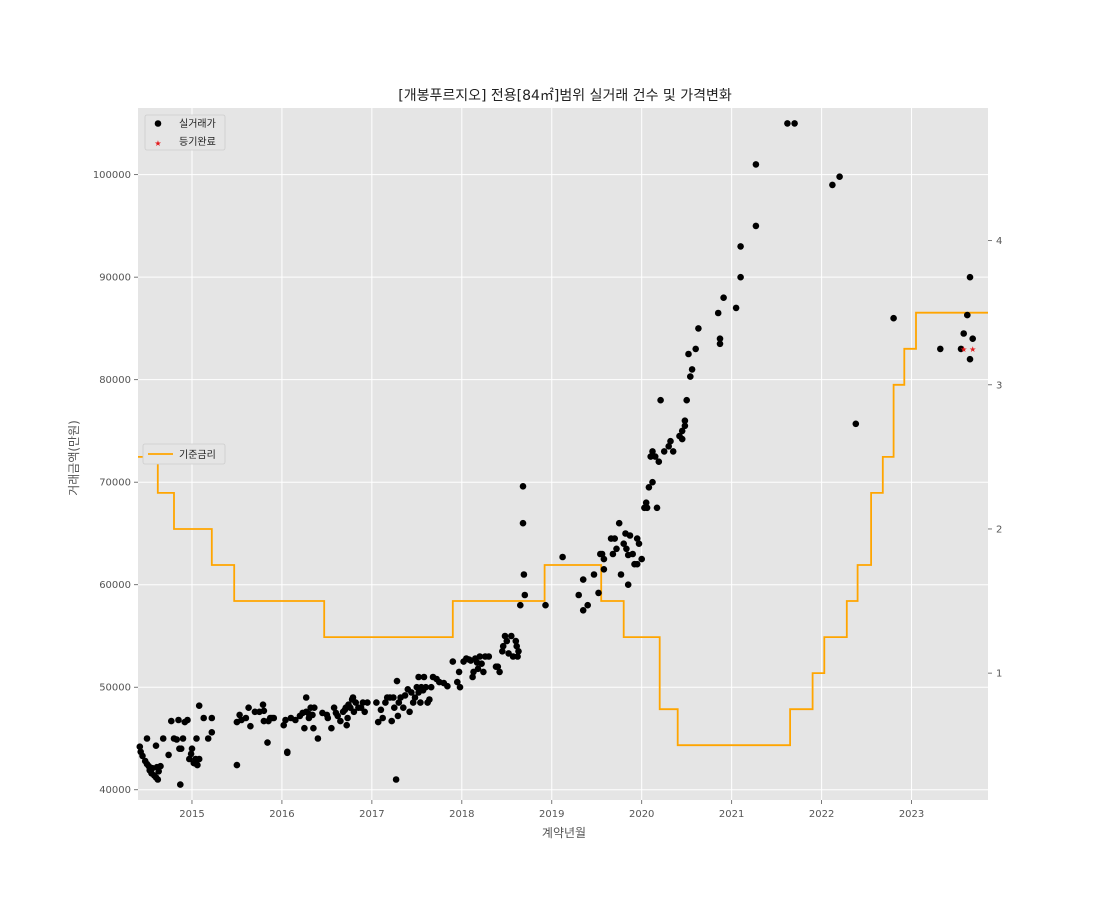 The width and height of the screenshot is (1100, 904). Describe the element at coordinates (197, 124) in the screenshot. I see `legend-label-trades: 실거래가` at that location.